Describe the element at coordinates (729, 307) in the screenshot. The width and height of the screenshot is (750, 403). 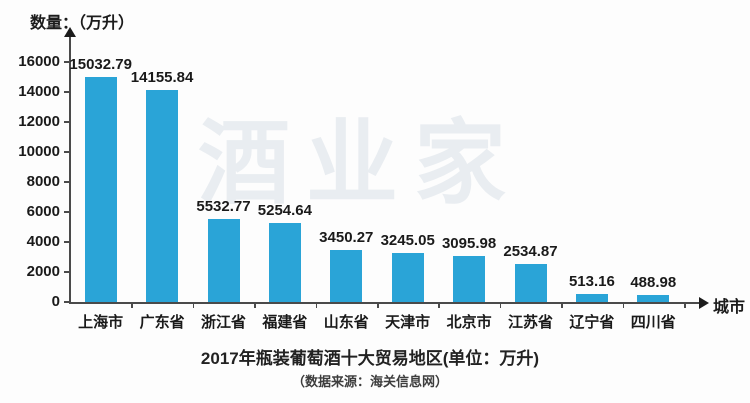
I see `x-axis-title: 城市` at that location.